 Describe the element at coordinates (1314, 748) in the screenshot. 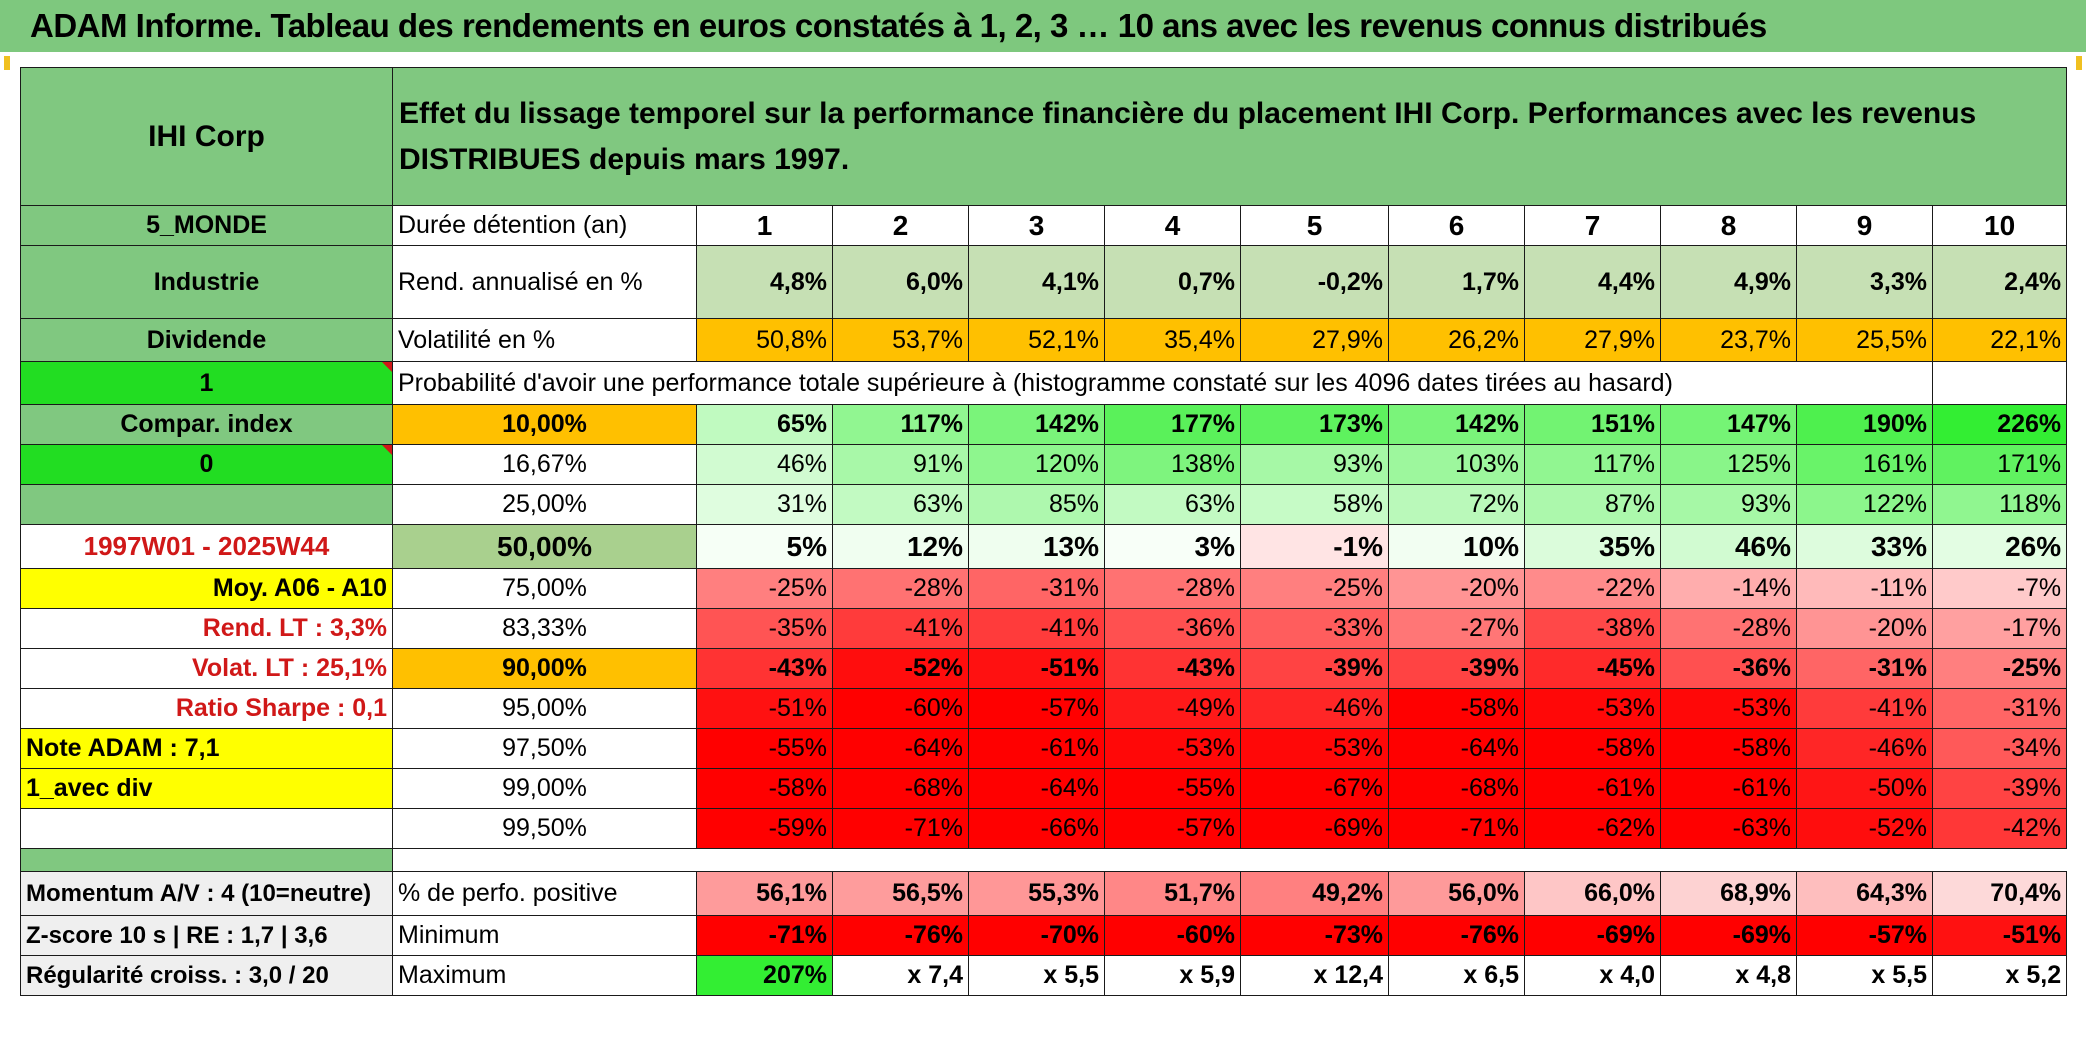

I see `prob-value-r9-5: -53%` at that location.